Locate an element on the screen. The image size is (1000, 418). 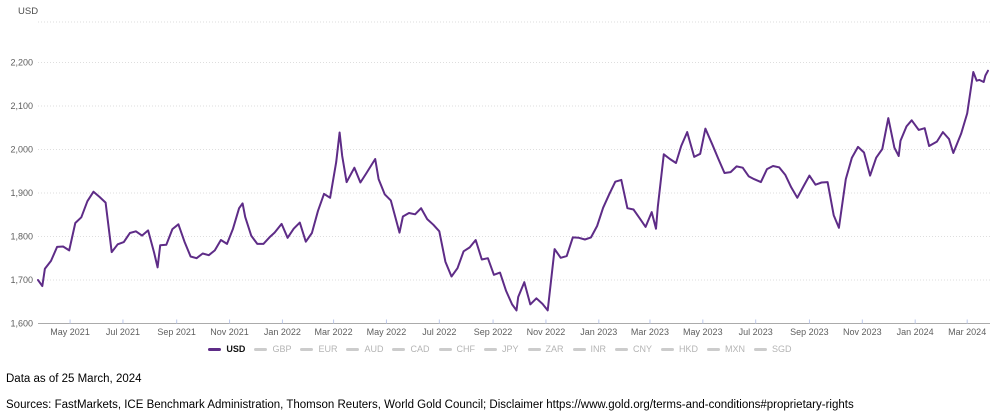
x-tick-label: Jan 2024 is located at coordinates (915, 332).